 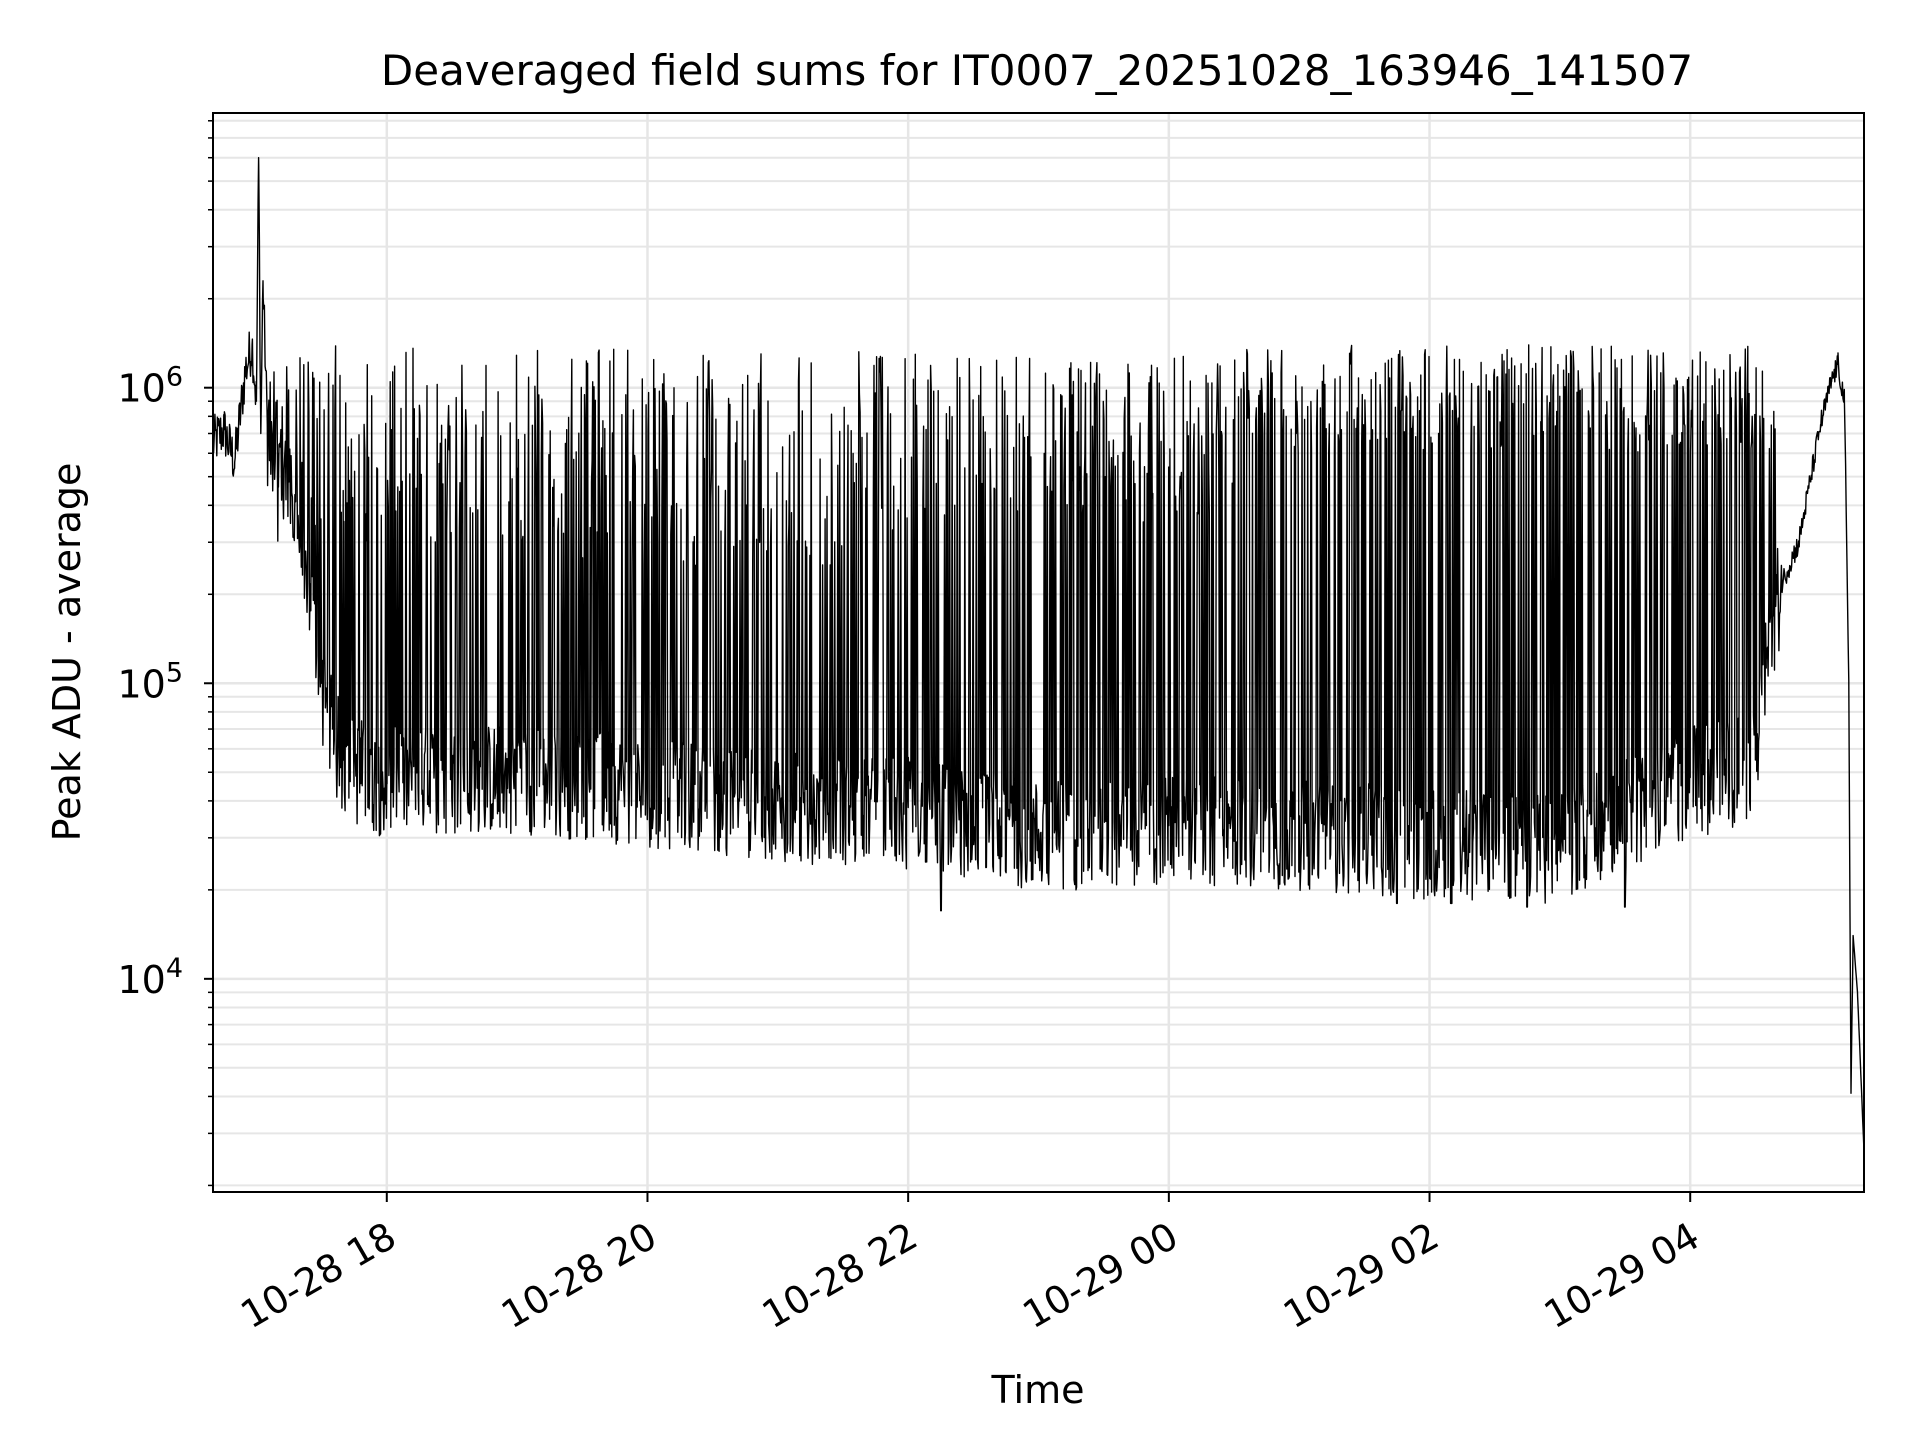 What do you see at coordinates (67, 652) in the screenshot?
I see `y-axis-label: Peak ADU - average` at bounding box center [67, 652].